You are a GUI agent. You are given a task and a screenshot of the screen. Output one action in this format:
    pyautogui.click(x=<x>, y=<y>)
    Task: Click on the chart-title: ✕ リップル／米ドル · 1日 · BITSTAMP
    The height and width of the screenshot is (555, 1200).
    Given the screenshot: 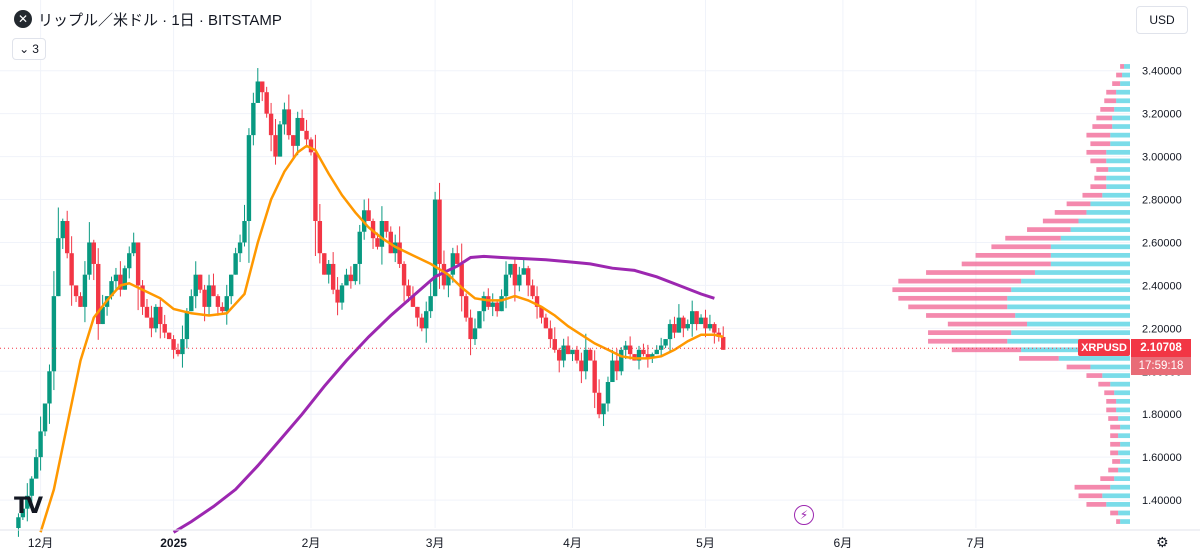 What is the action you would take?
    pyautogui.click(x=148, y=19)
    